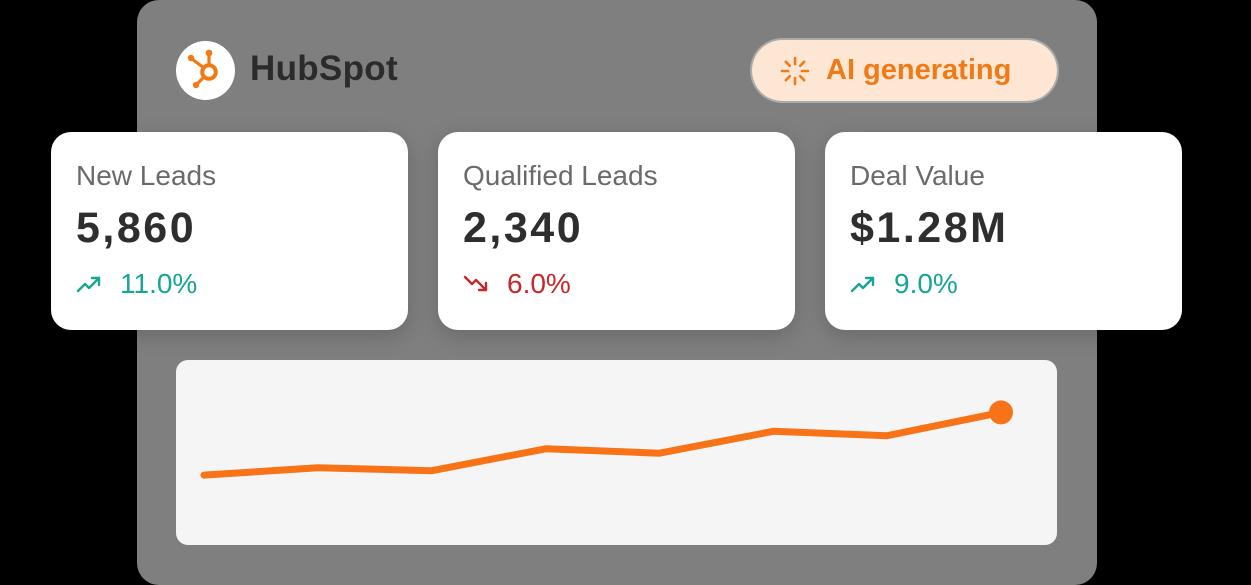  I want to click on metric-label: Deal Value, so click(917, 175).